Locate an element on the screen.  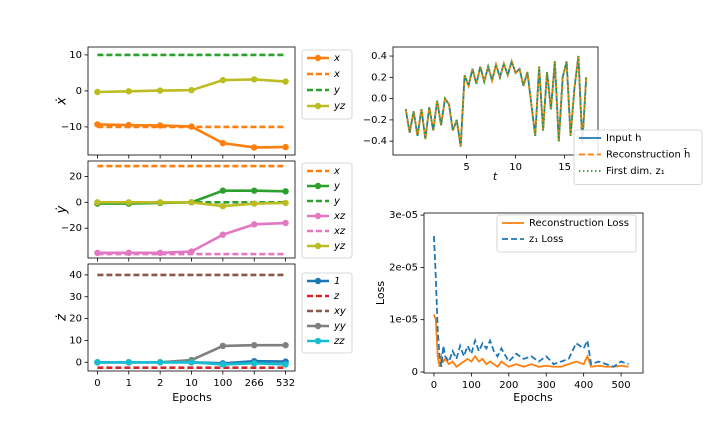
legend-label: xy is located at coordinates (340, 311).